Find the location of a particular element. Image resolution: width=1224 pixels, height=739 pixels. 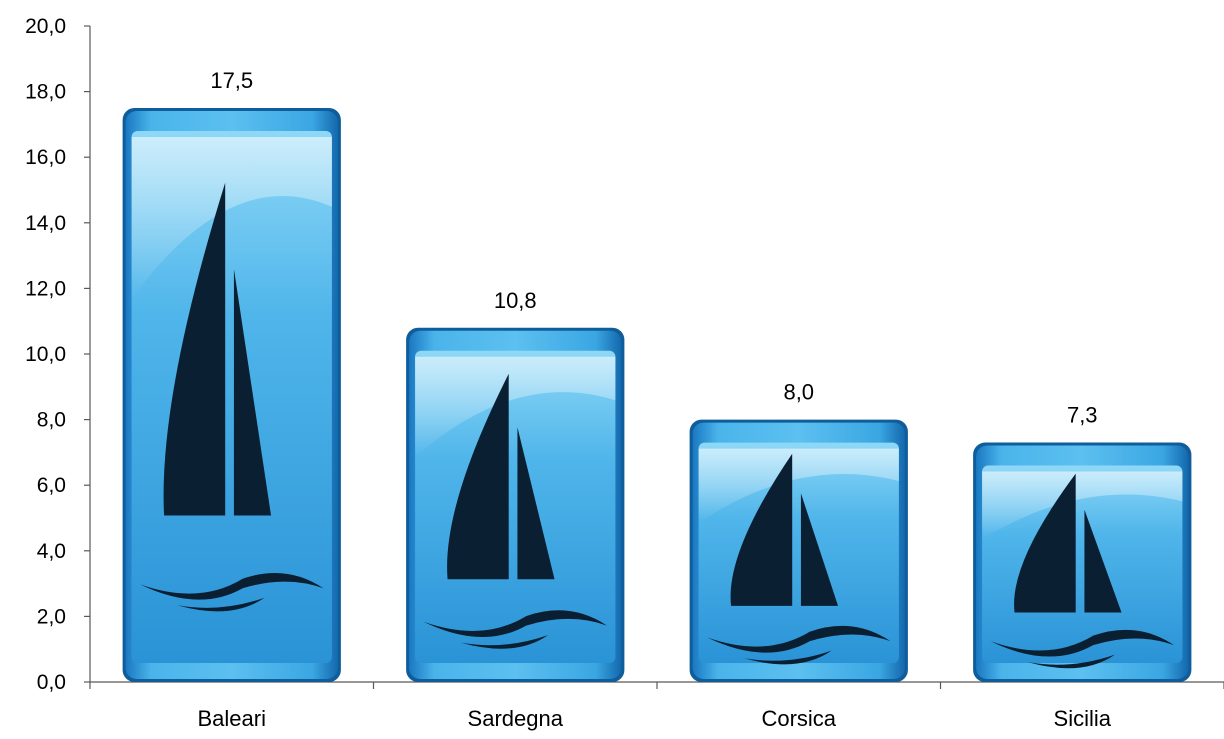

data-label: 8,0 is located at coordinates (798, 392).